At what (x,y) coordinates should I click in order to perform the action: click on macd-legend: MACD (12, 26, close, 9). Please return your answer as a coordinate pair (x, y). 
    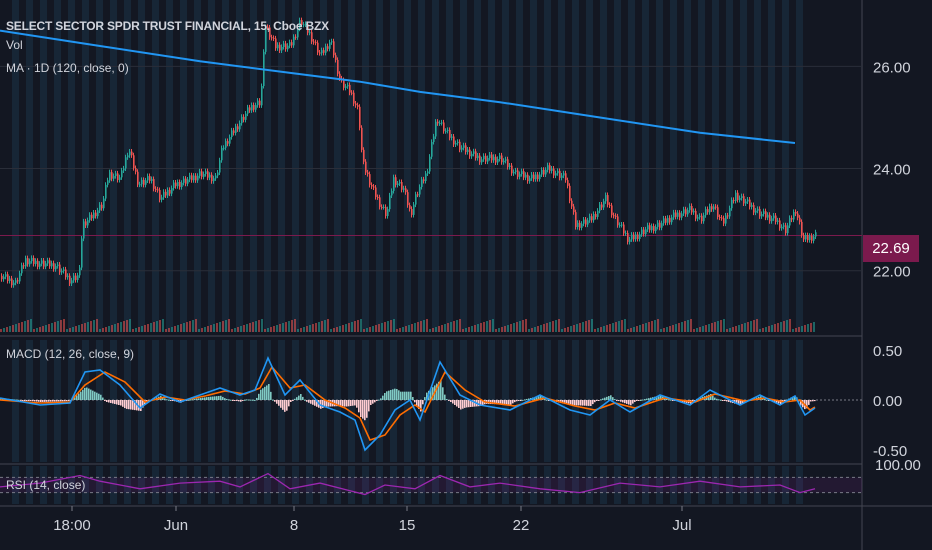
    Looking at the image, I should click on (70, 354).